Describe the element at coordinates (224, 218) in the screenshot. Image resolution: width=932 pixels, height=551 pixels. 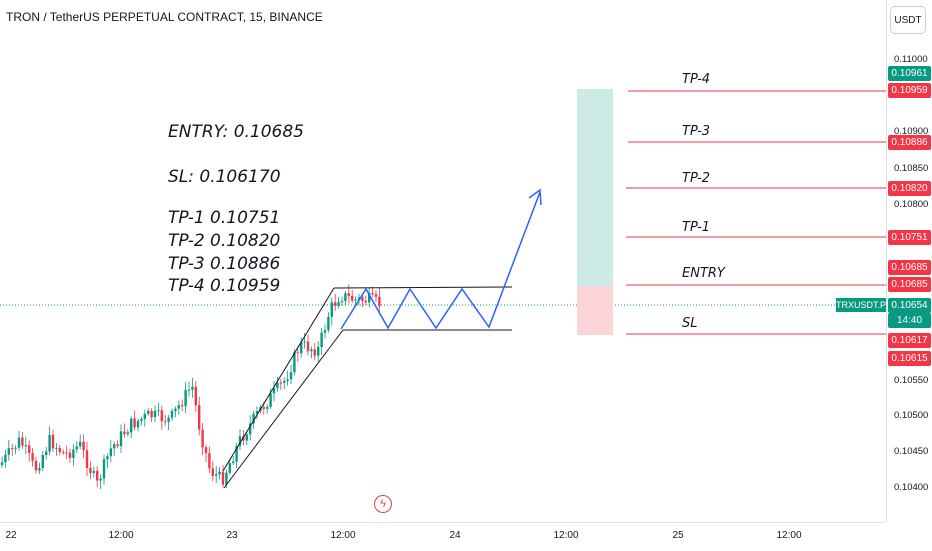
I see `note-tp1: TP-1 0.10751` at that location.